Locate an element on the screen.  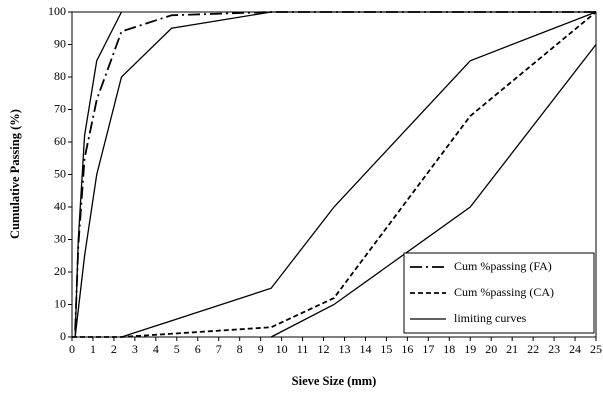
x-tick-label: 23 is located at coordinates (554, 349).